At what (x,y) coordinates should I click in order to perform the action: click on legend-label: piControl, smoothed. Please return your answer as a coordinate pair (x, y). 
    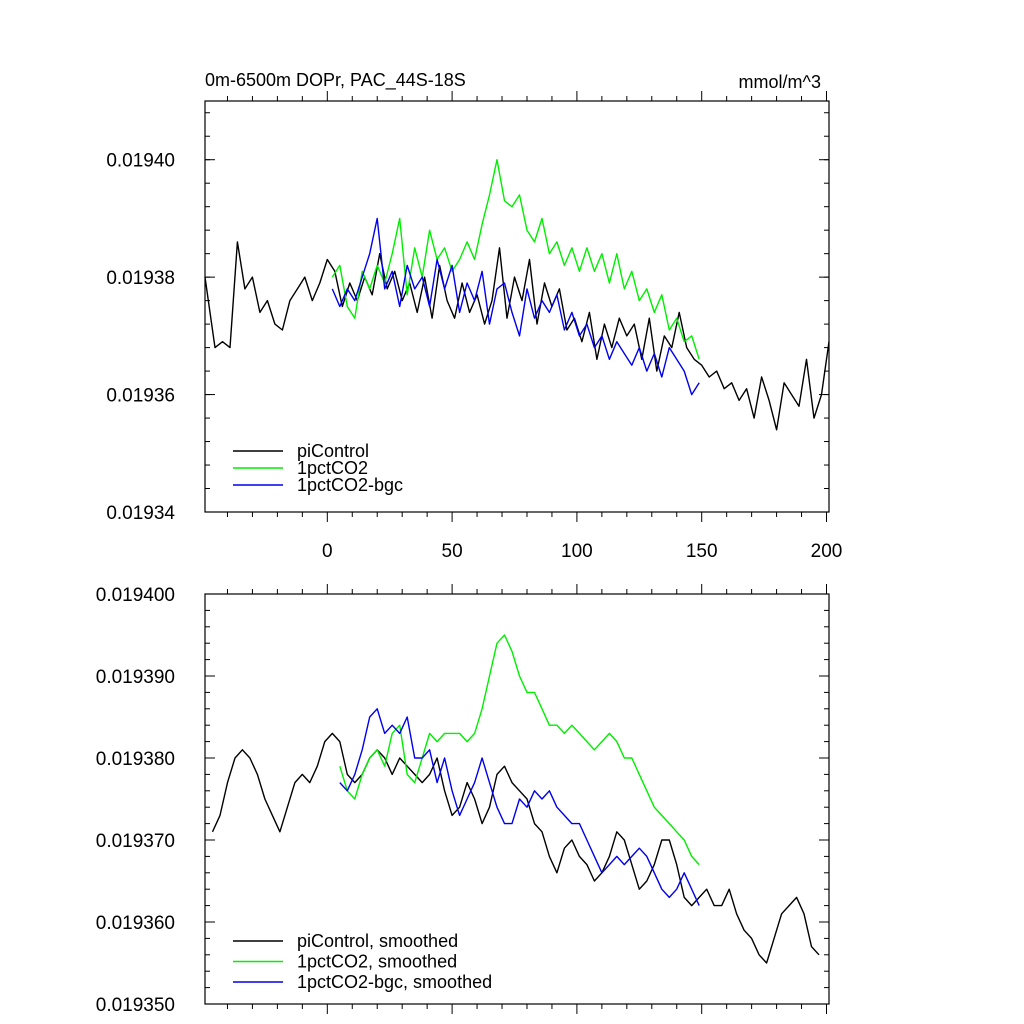
    Looking at the image, I should click on (377, 941).